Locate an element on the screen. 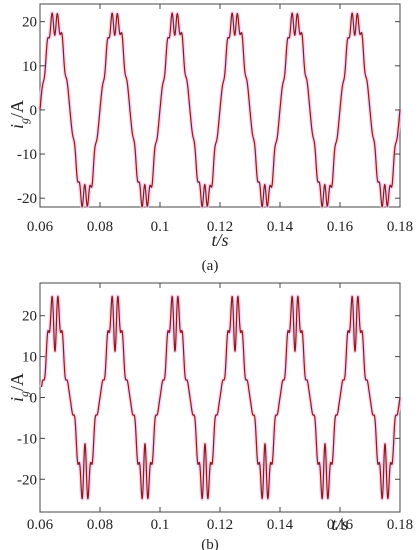 The height and width of the screenshot is (550, 420). y-axis-label-a: ig/A is located at coordinates (19, 114).